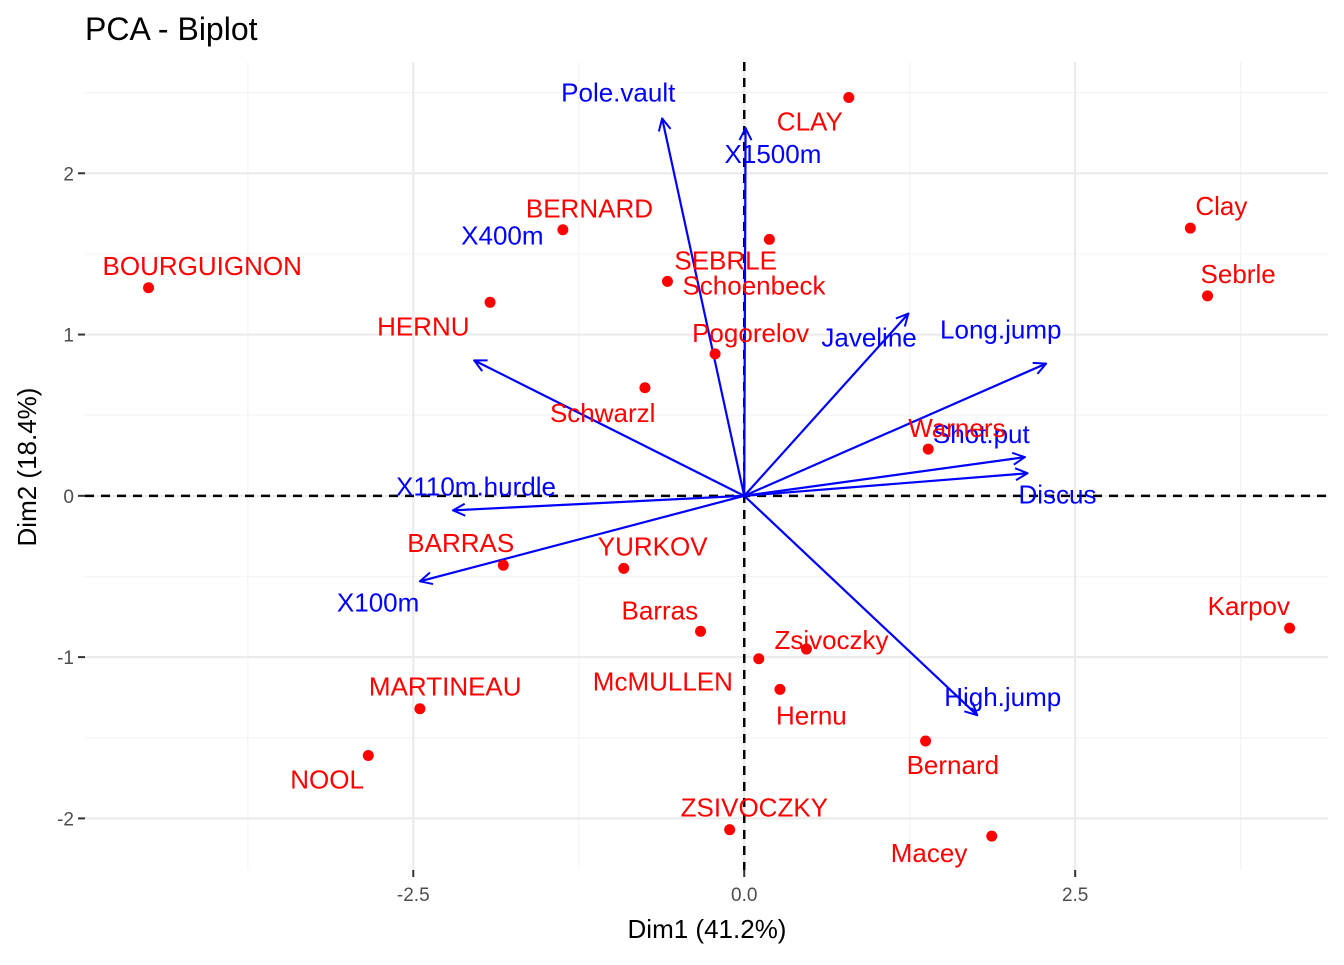 This screenshot has width=1344, height=965. What do you see at coordinates (1058, 494) in the screenshot?
I see `variable-label-discus: Discus` at bounding box center [1058, 494].